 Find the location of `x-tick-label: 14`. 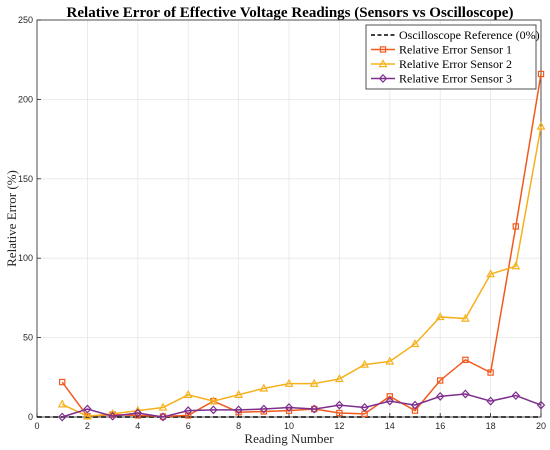

x-tick-label: 14 is located at coordinates (390, 426).